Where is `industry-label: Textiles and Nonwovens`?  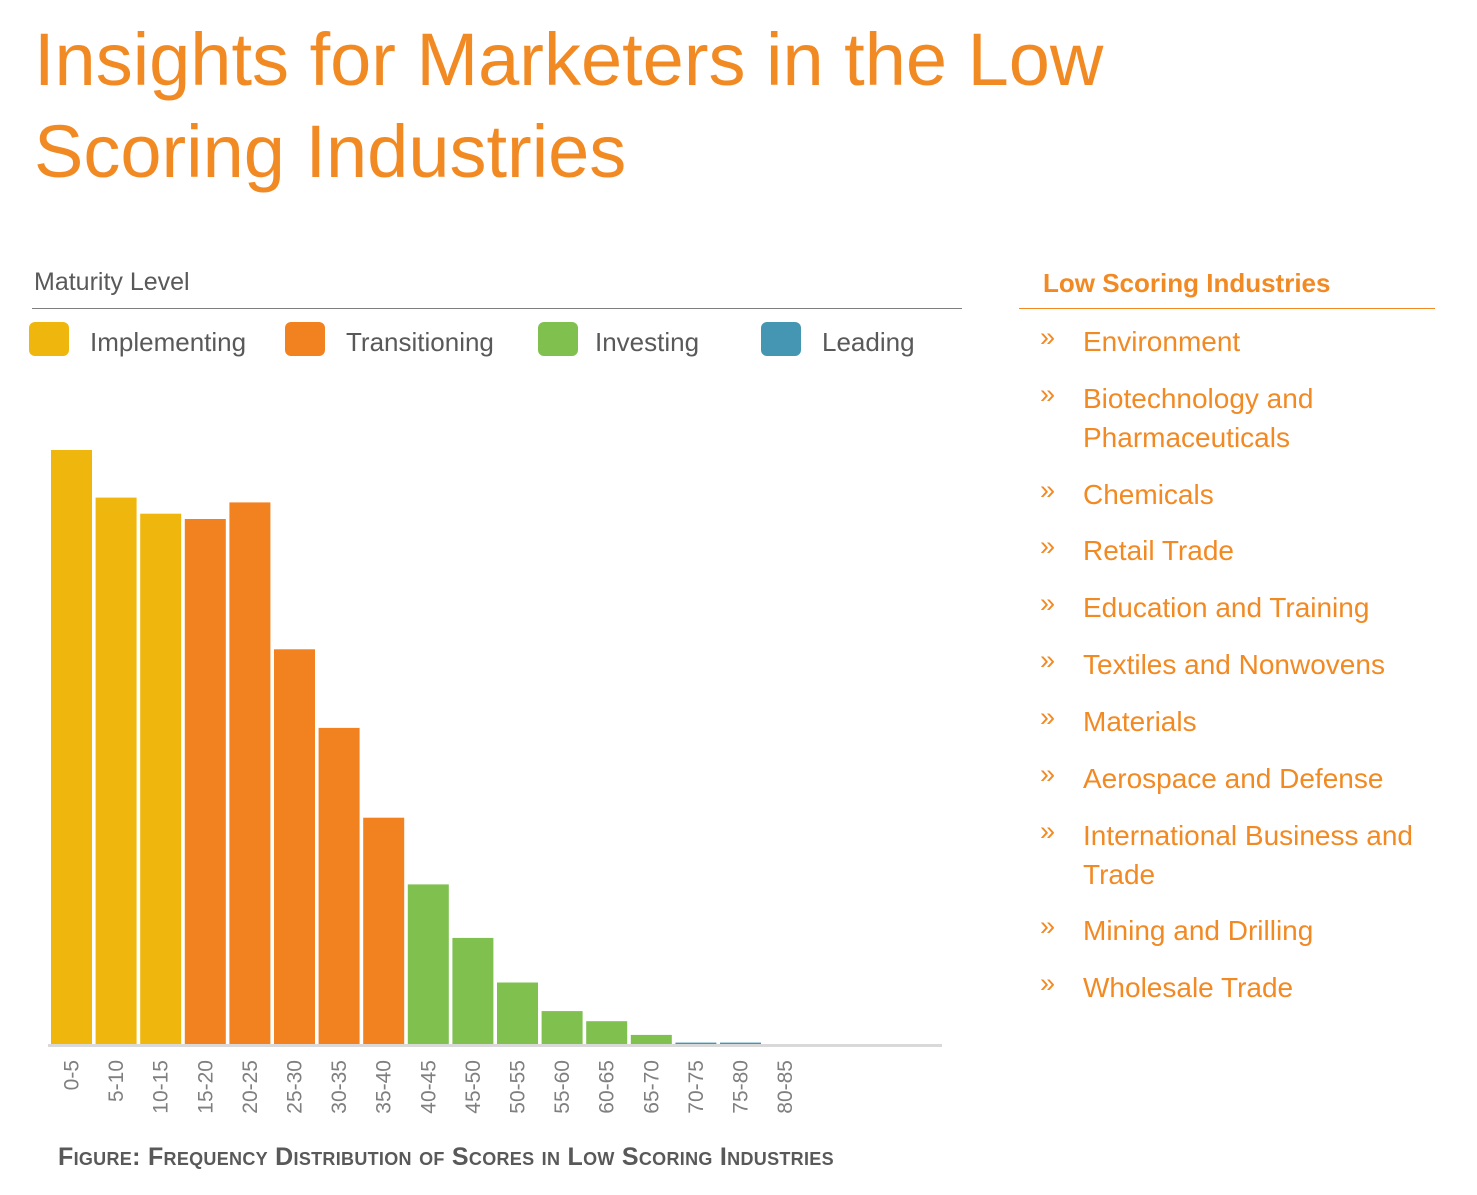
industry-label: Textiles and Nonwovens is located at coordinates (1234, 664).